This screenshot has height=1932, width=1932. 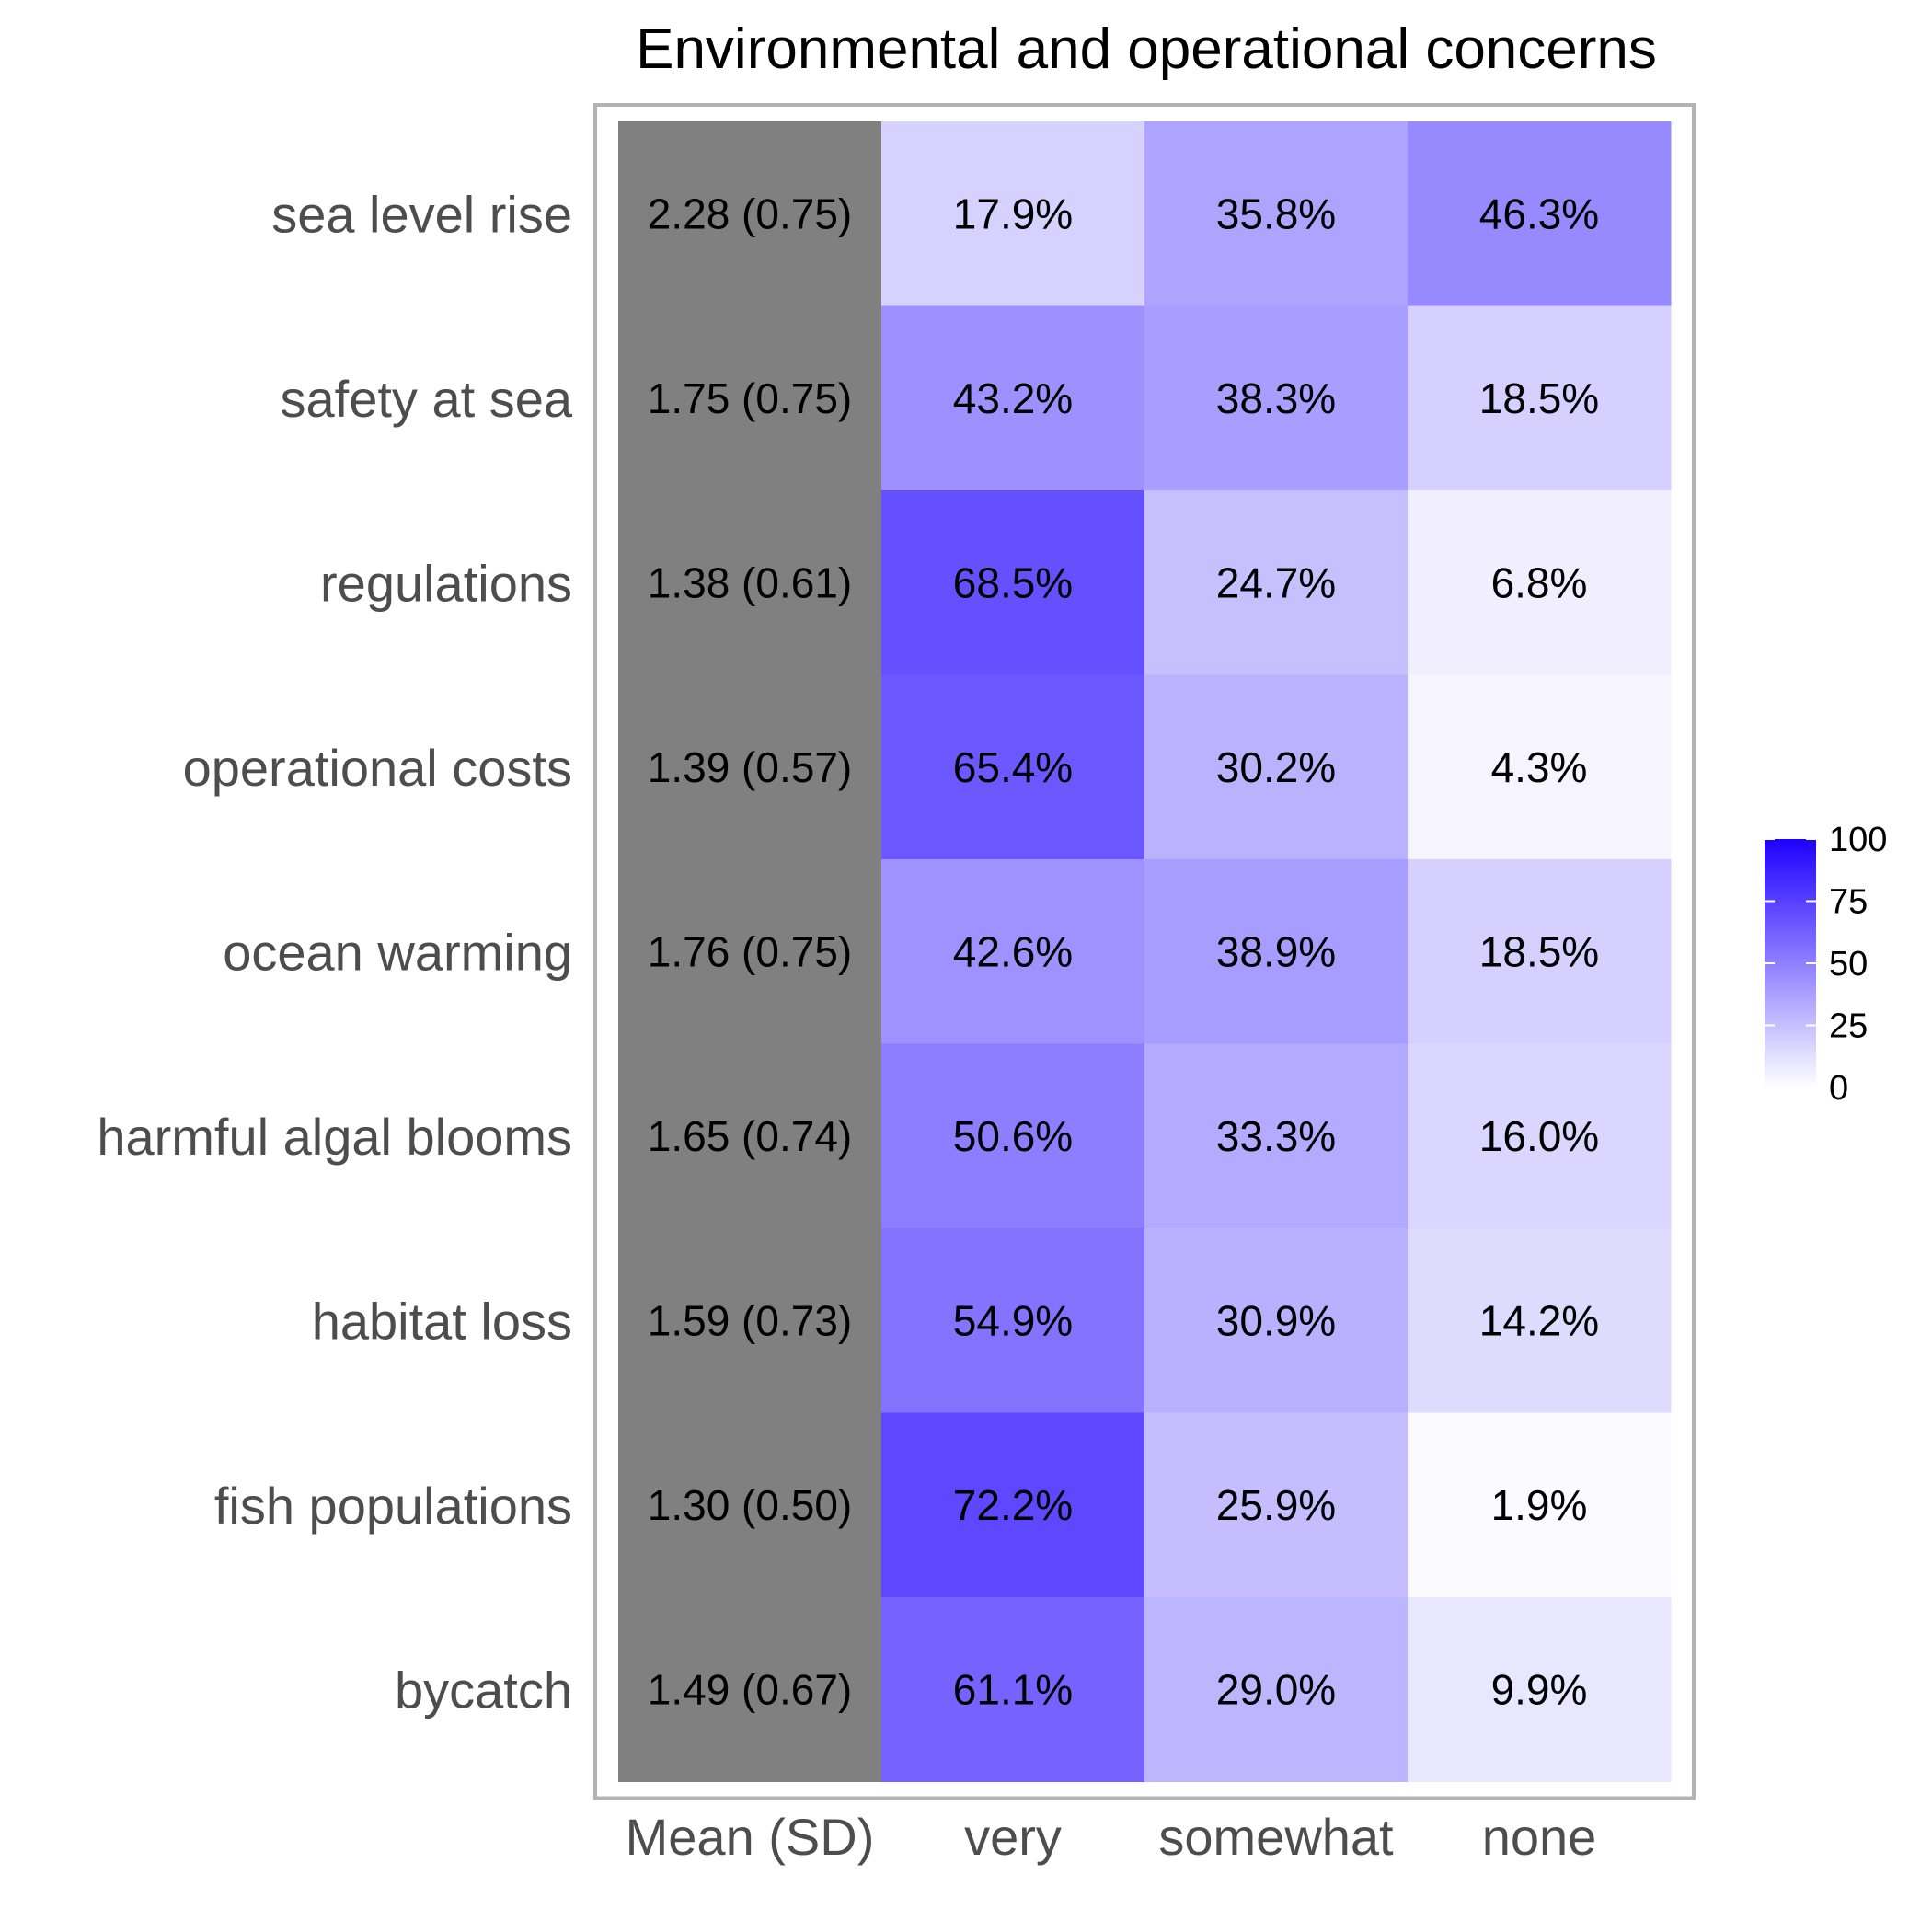 I want to click on column-label: none, so click(x=1539, y=1837).